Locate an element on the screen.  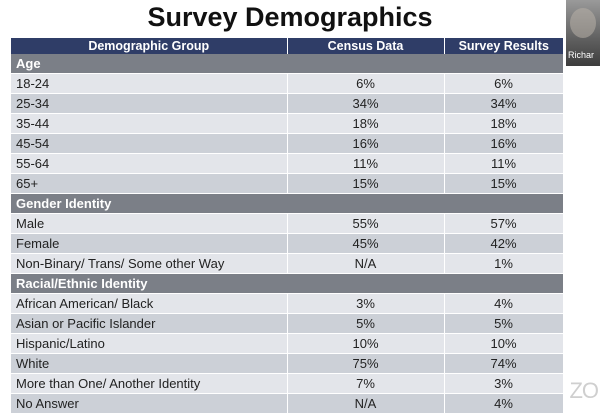
survey-value: 18% is located at coordinates (504, 123).